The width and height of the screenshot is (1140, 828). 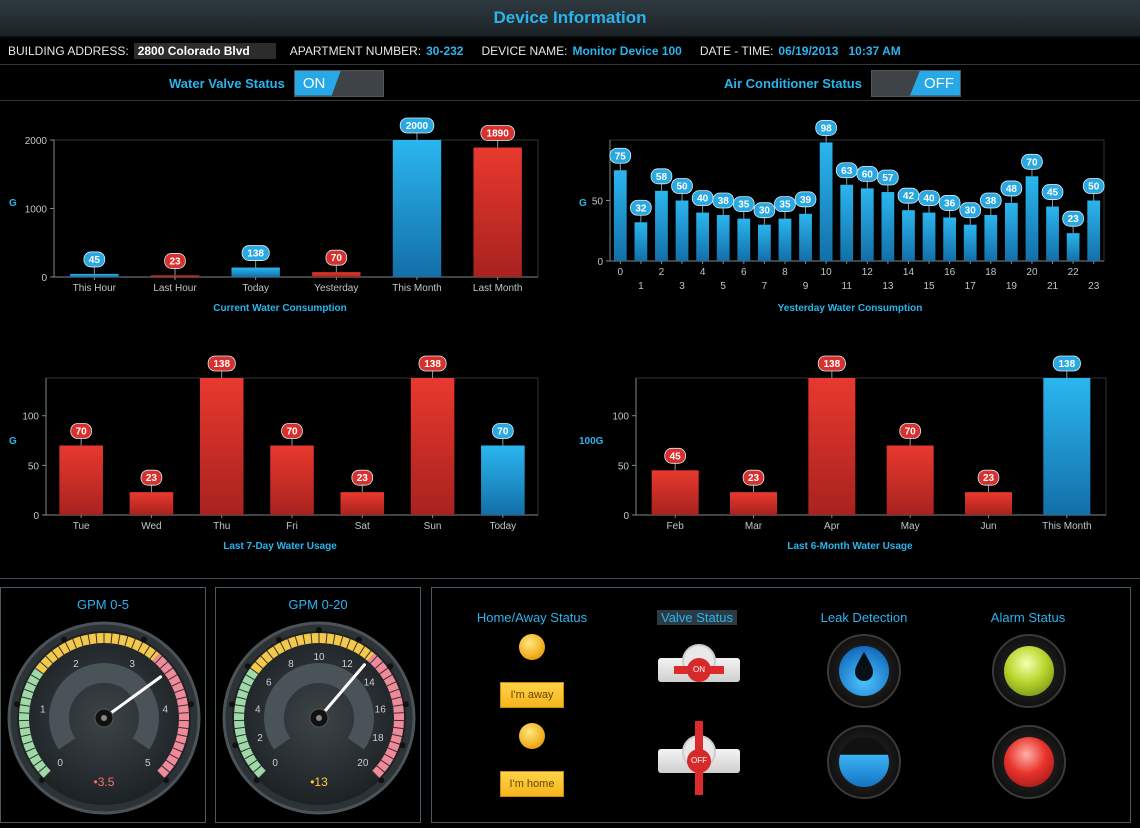 What do you see at coordinates (338, 83) in the screenshot?
I see `water-valve-toggle: ON` at bounding box center [338, 83].